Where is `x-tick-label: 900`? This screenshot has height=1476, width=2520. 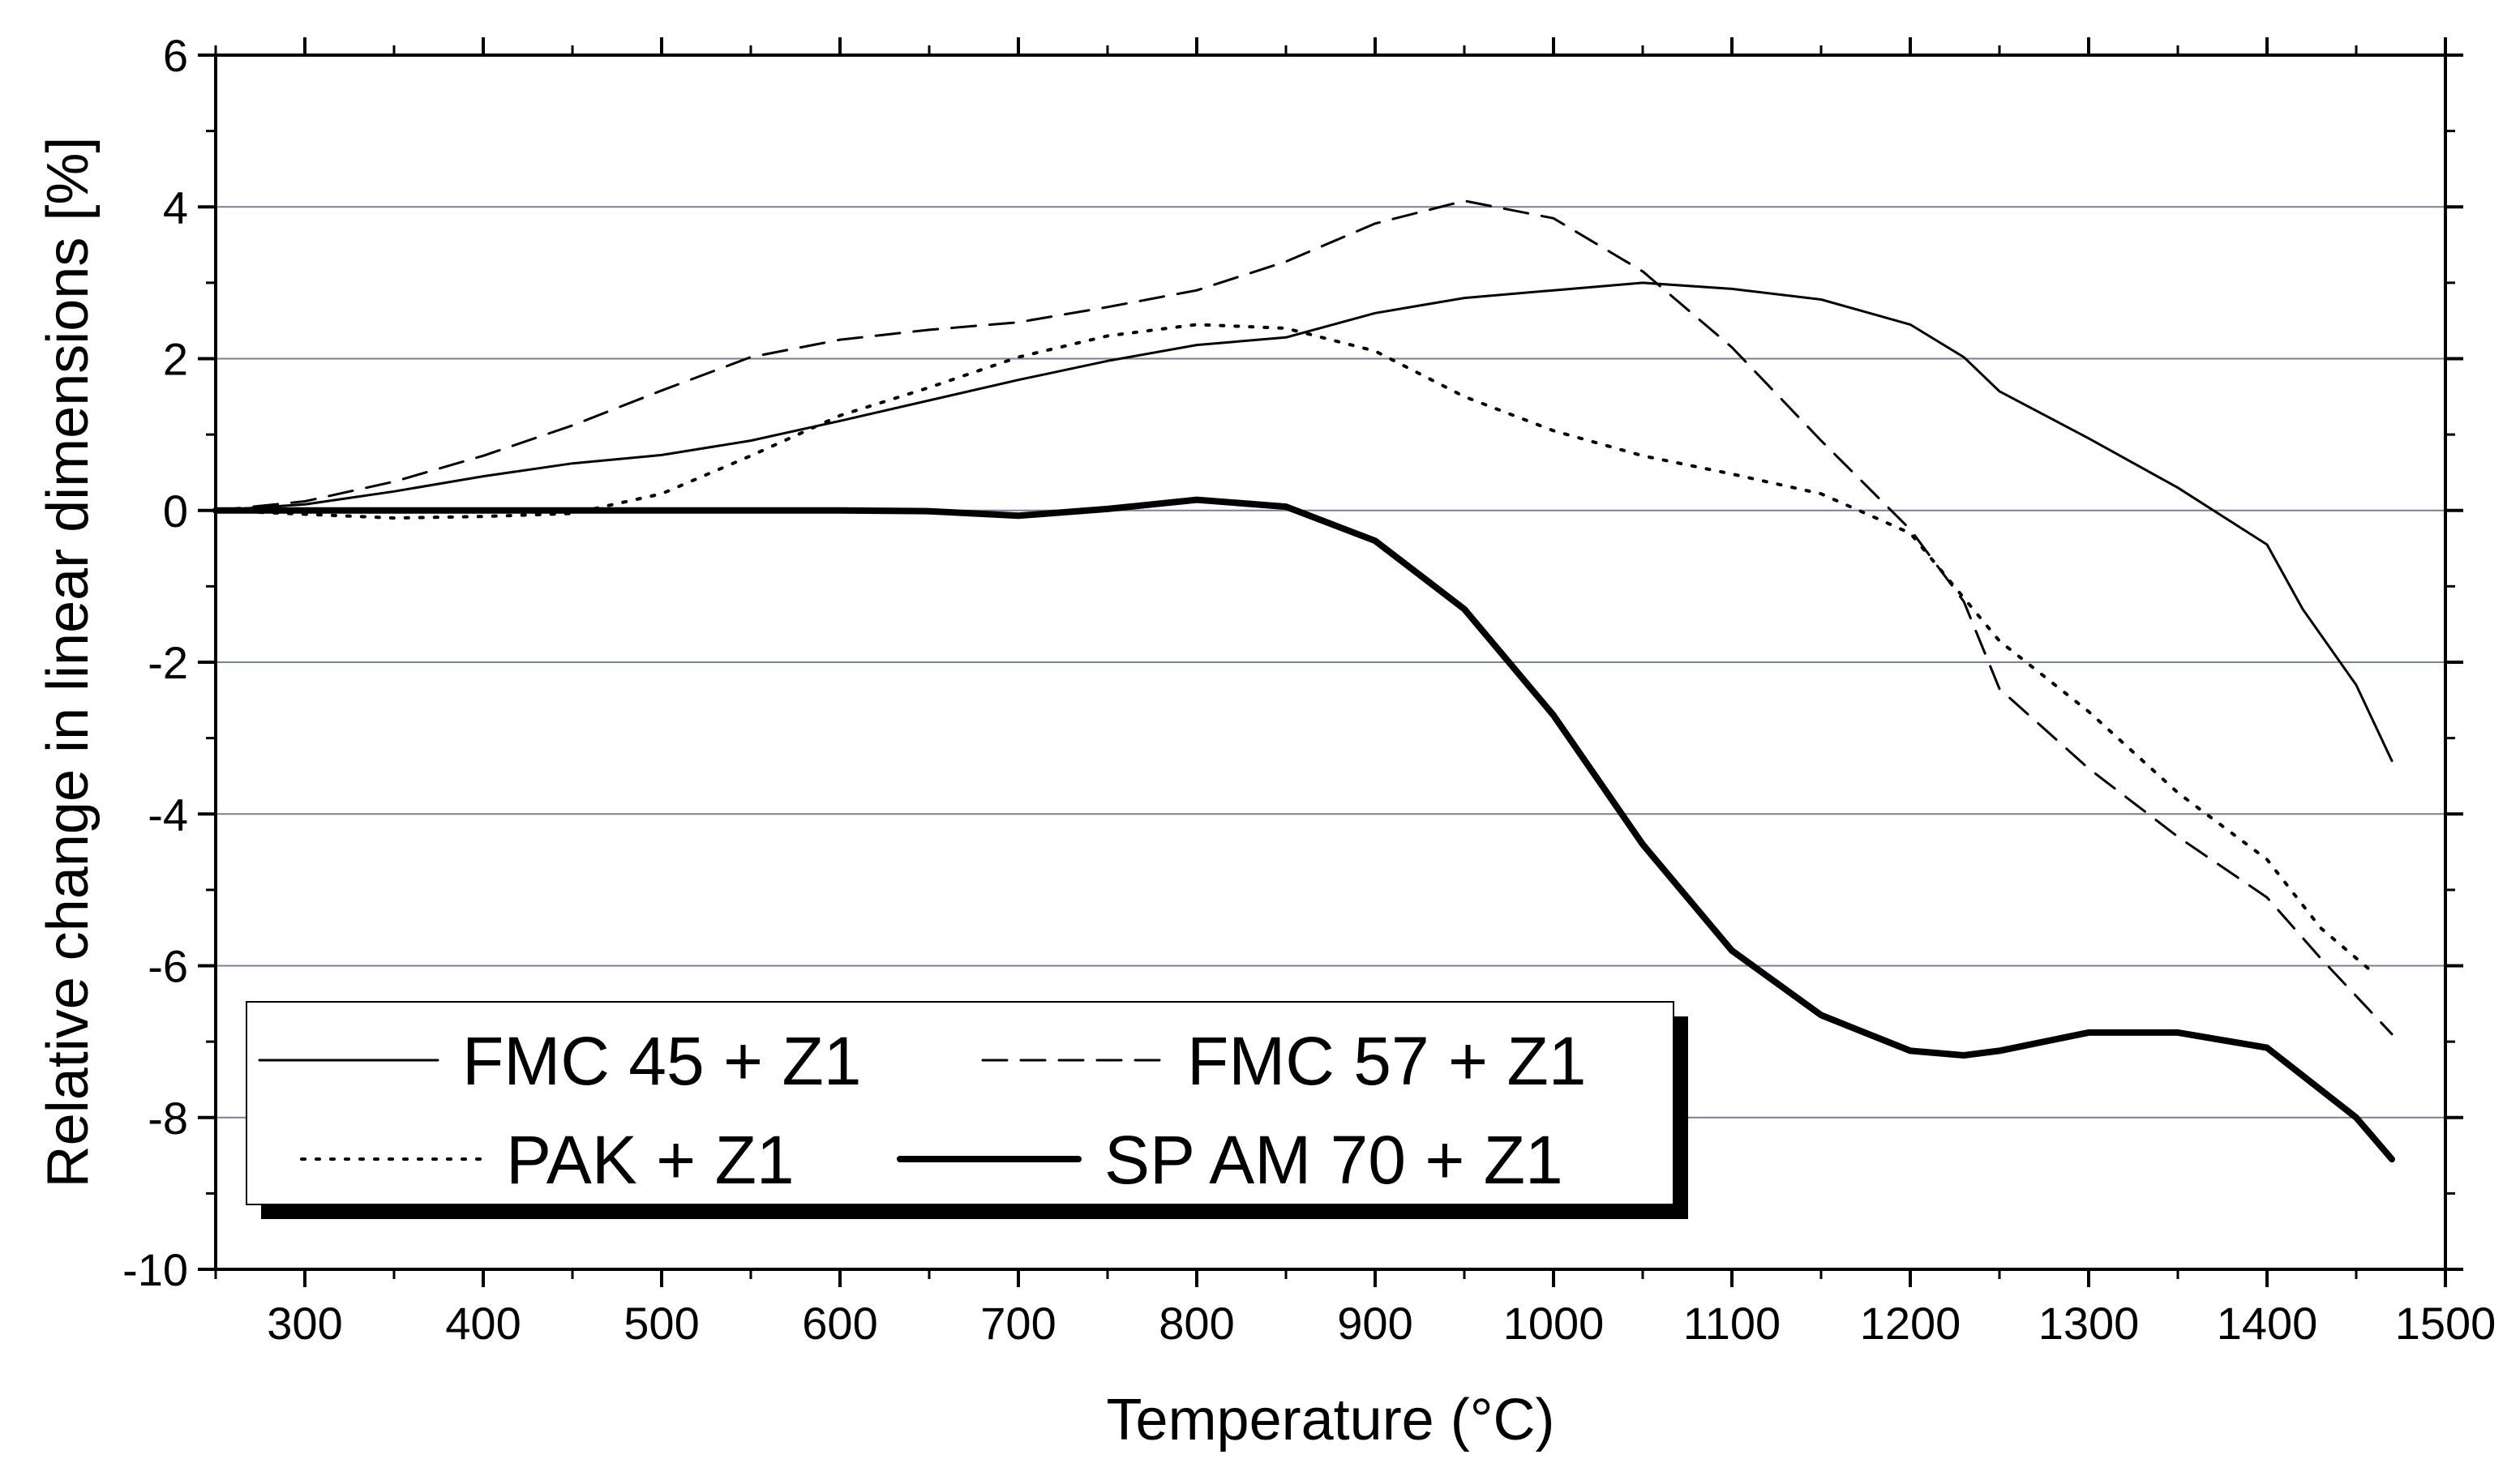
x-tick-label: 900 is located at coordinates (1374, 1323).